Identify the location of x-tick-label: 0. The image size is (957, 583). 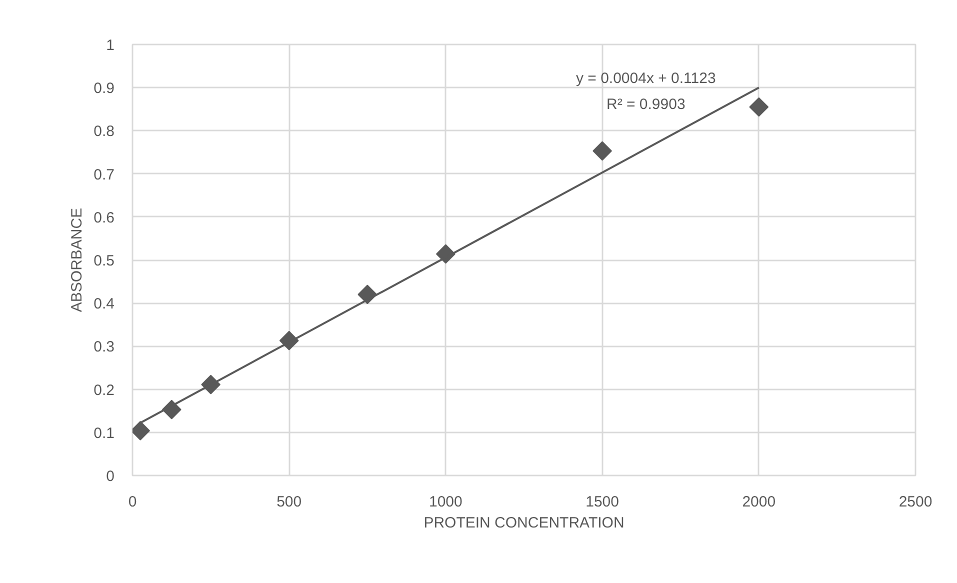
(132, 502).